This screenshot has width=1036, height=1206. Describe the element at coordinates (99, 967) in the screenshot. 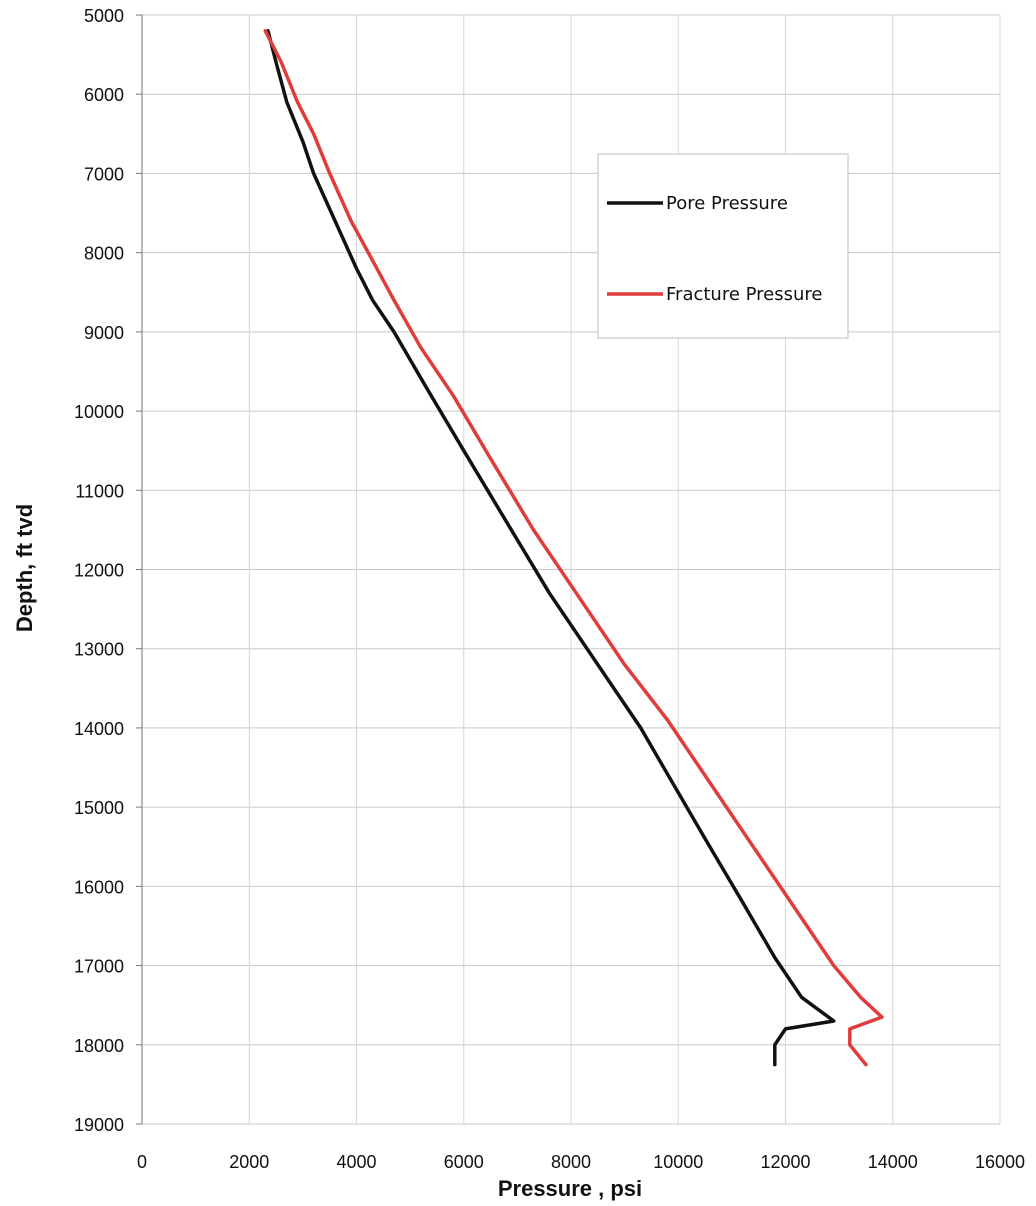

I see `y-tick-label: 17000` at that location.